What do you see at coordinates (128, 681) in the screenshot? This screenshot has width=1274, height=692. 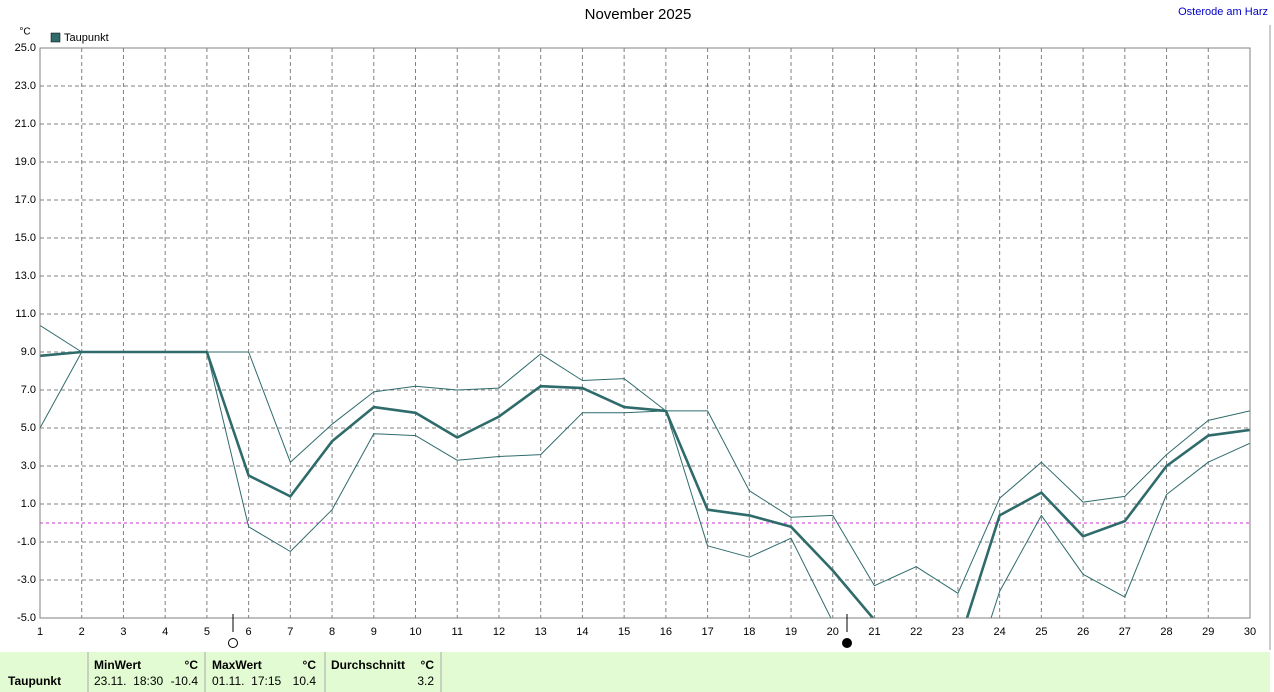 I see `time: 23.11. 18:30` at bounding box center [128, 681].